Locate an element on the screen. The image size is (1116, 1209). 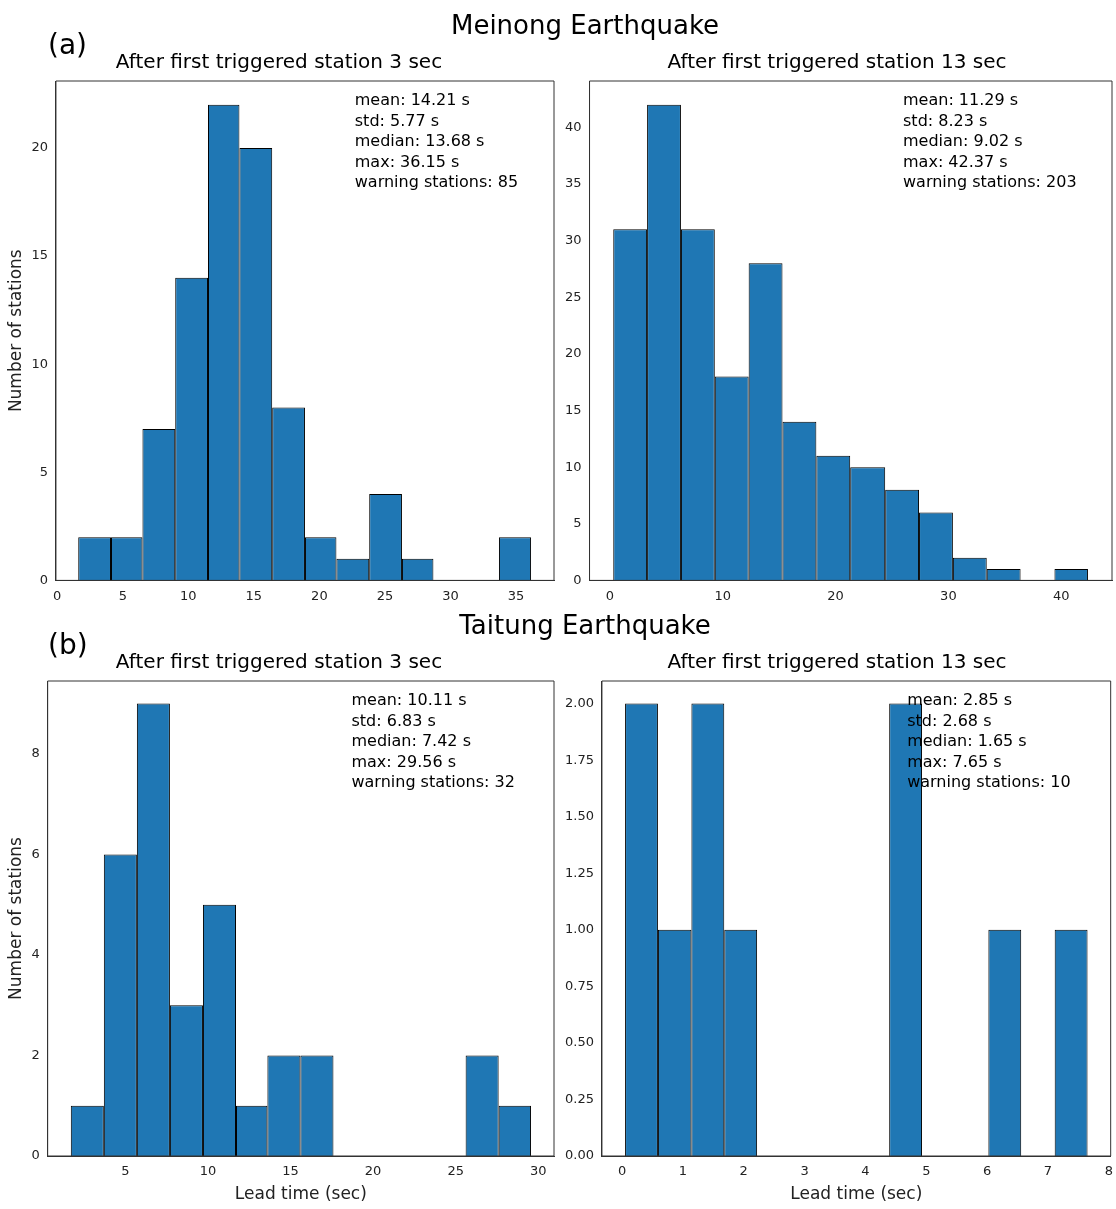
y-tick-label: 1.50 is located at coordinates (579, 816).